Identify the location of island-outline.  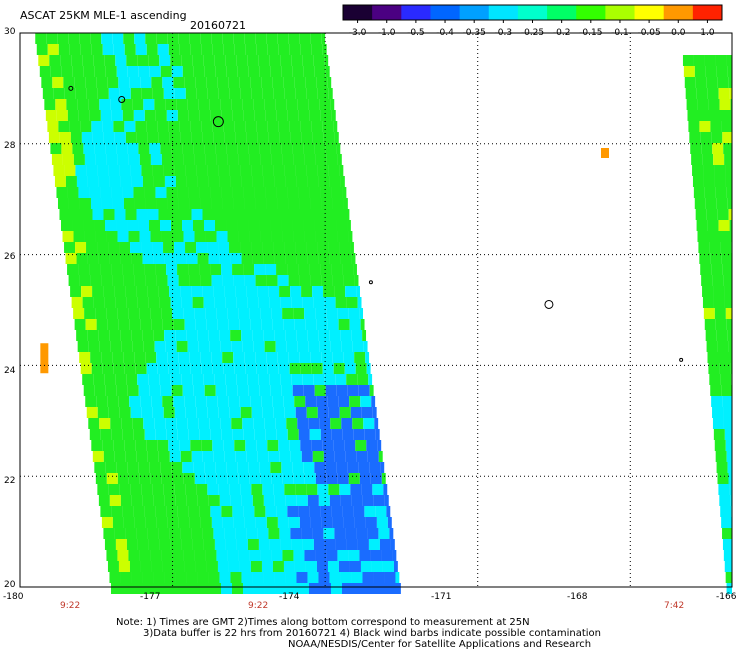
(681, 359).